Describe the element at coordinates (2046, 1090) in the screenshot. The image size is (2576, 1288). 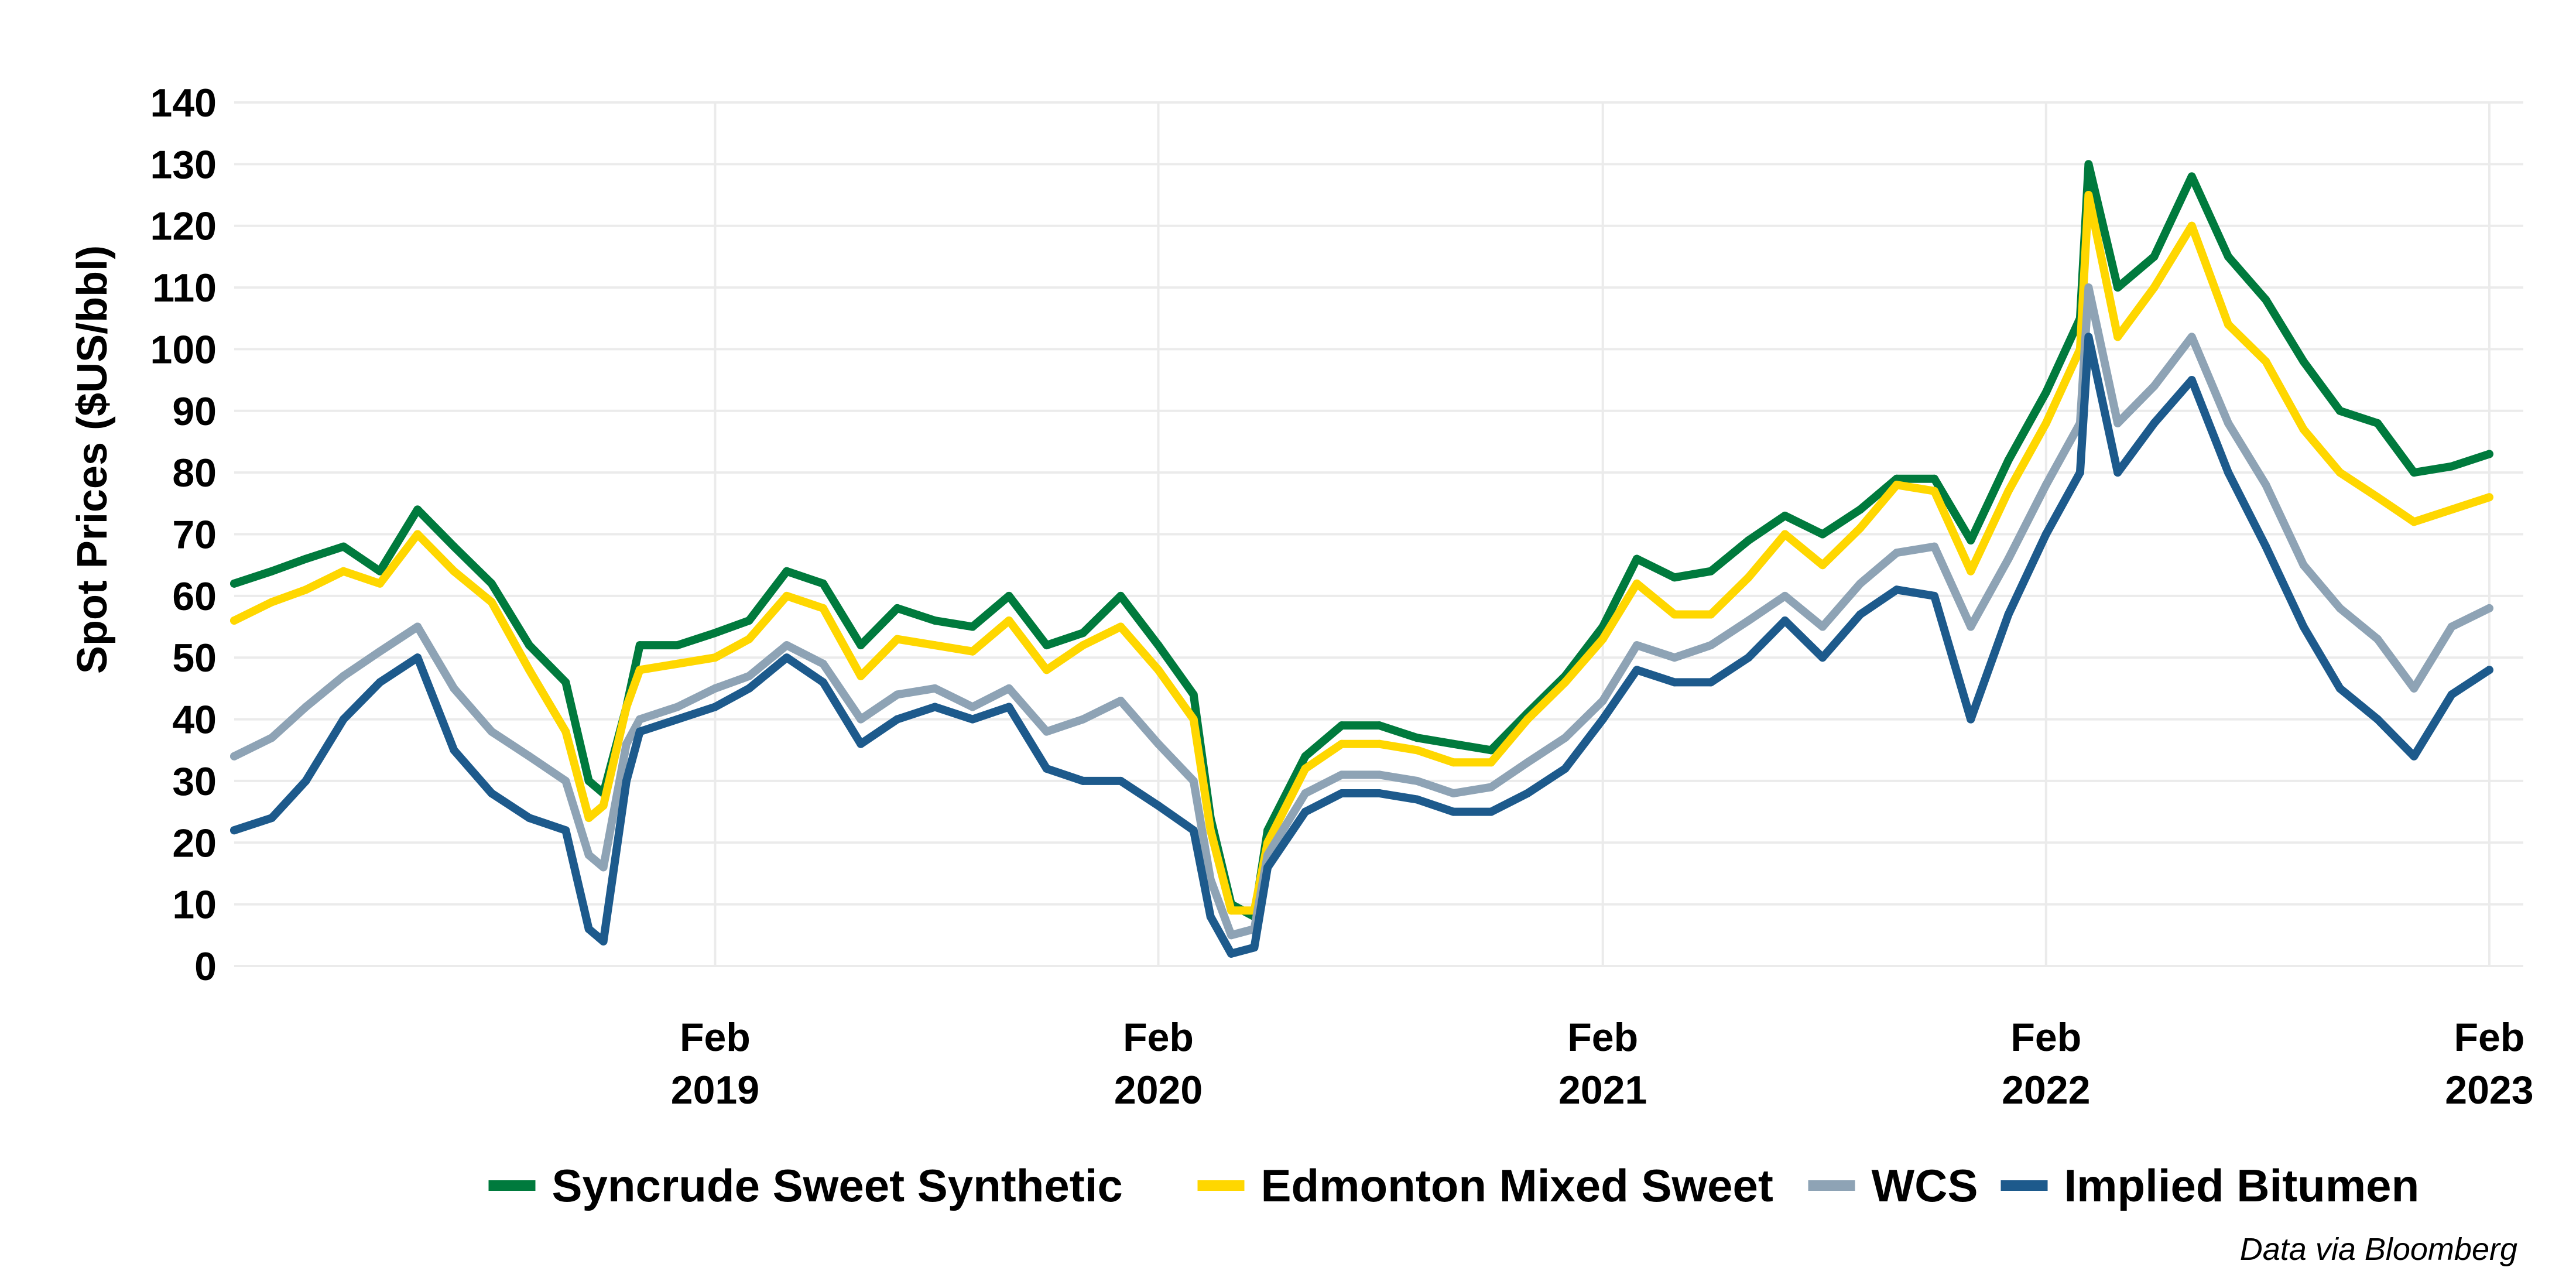
I see `x-tick-label: 2022` at that location.